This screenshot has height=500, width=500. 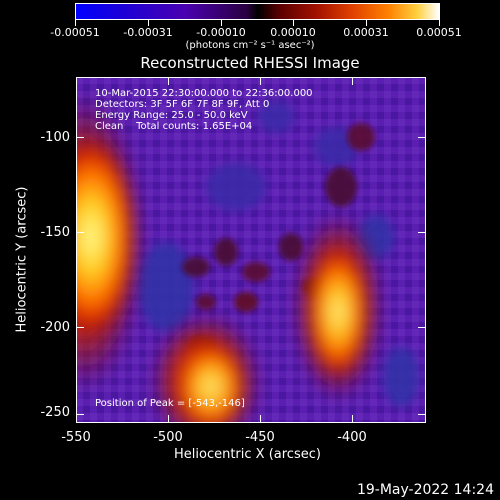 I want to click on x-tick-label: -500, so click(x=168, y=437).